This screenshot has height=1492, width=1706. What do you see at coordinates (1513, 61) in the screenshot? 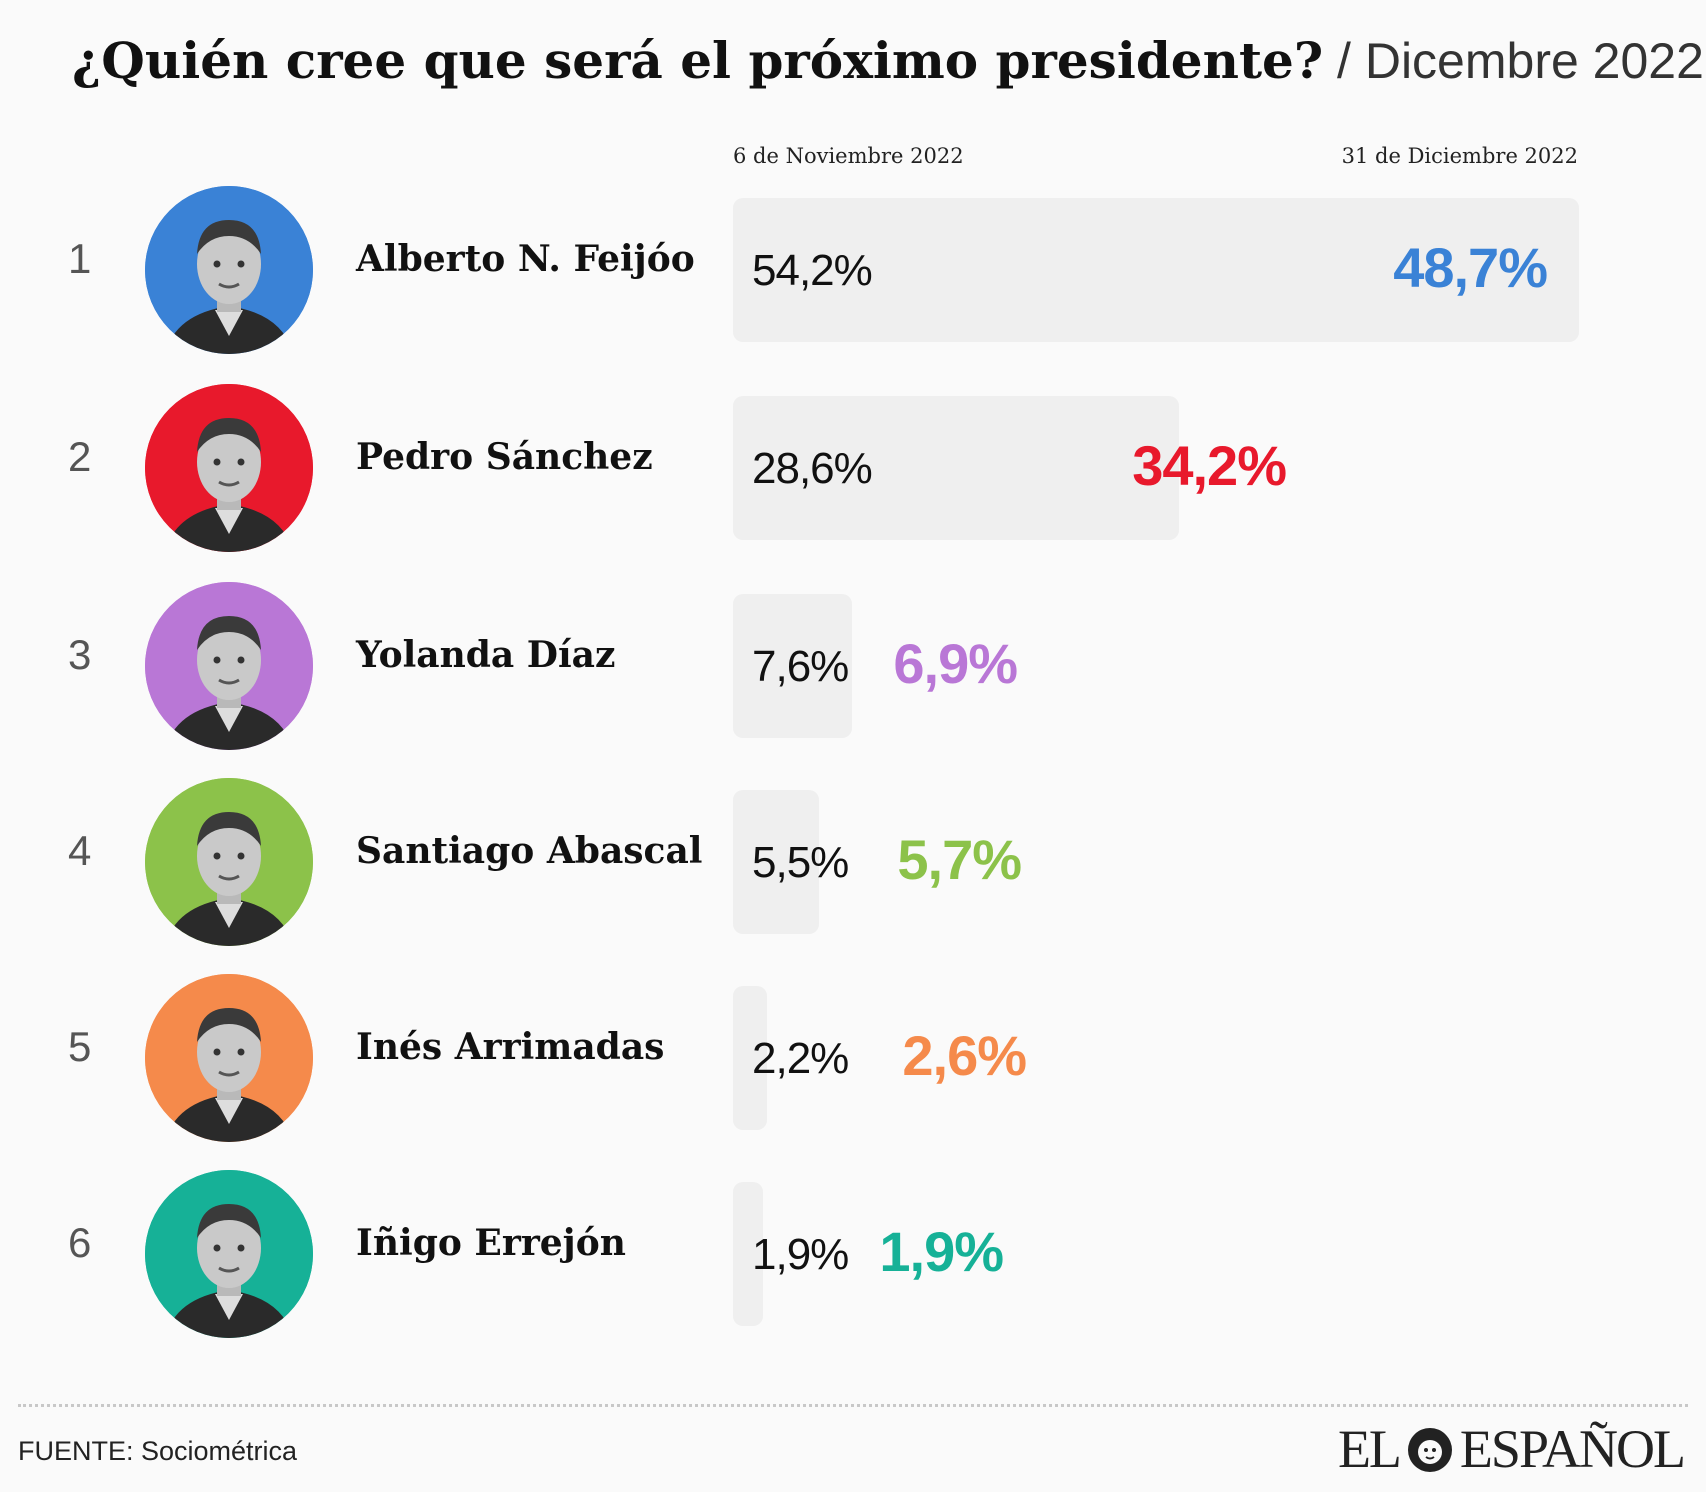
I see `title-date: / Dicembre 2022` at bounding box center [1513, 61].